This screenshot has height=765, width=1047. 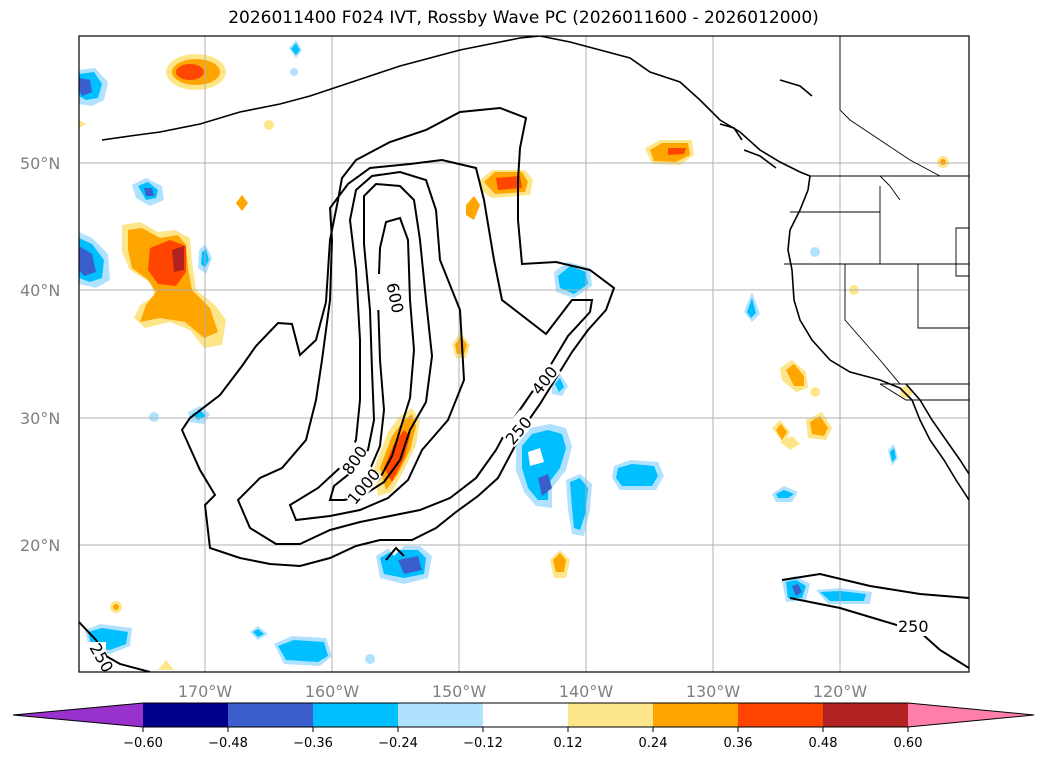 I want to click on lon-label-130w: 130°W, so click(x=713, y=691).